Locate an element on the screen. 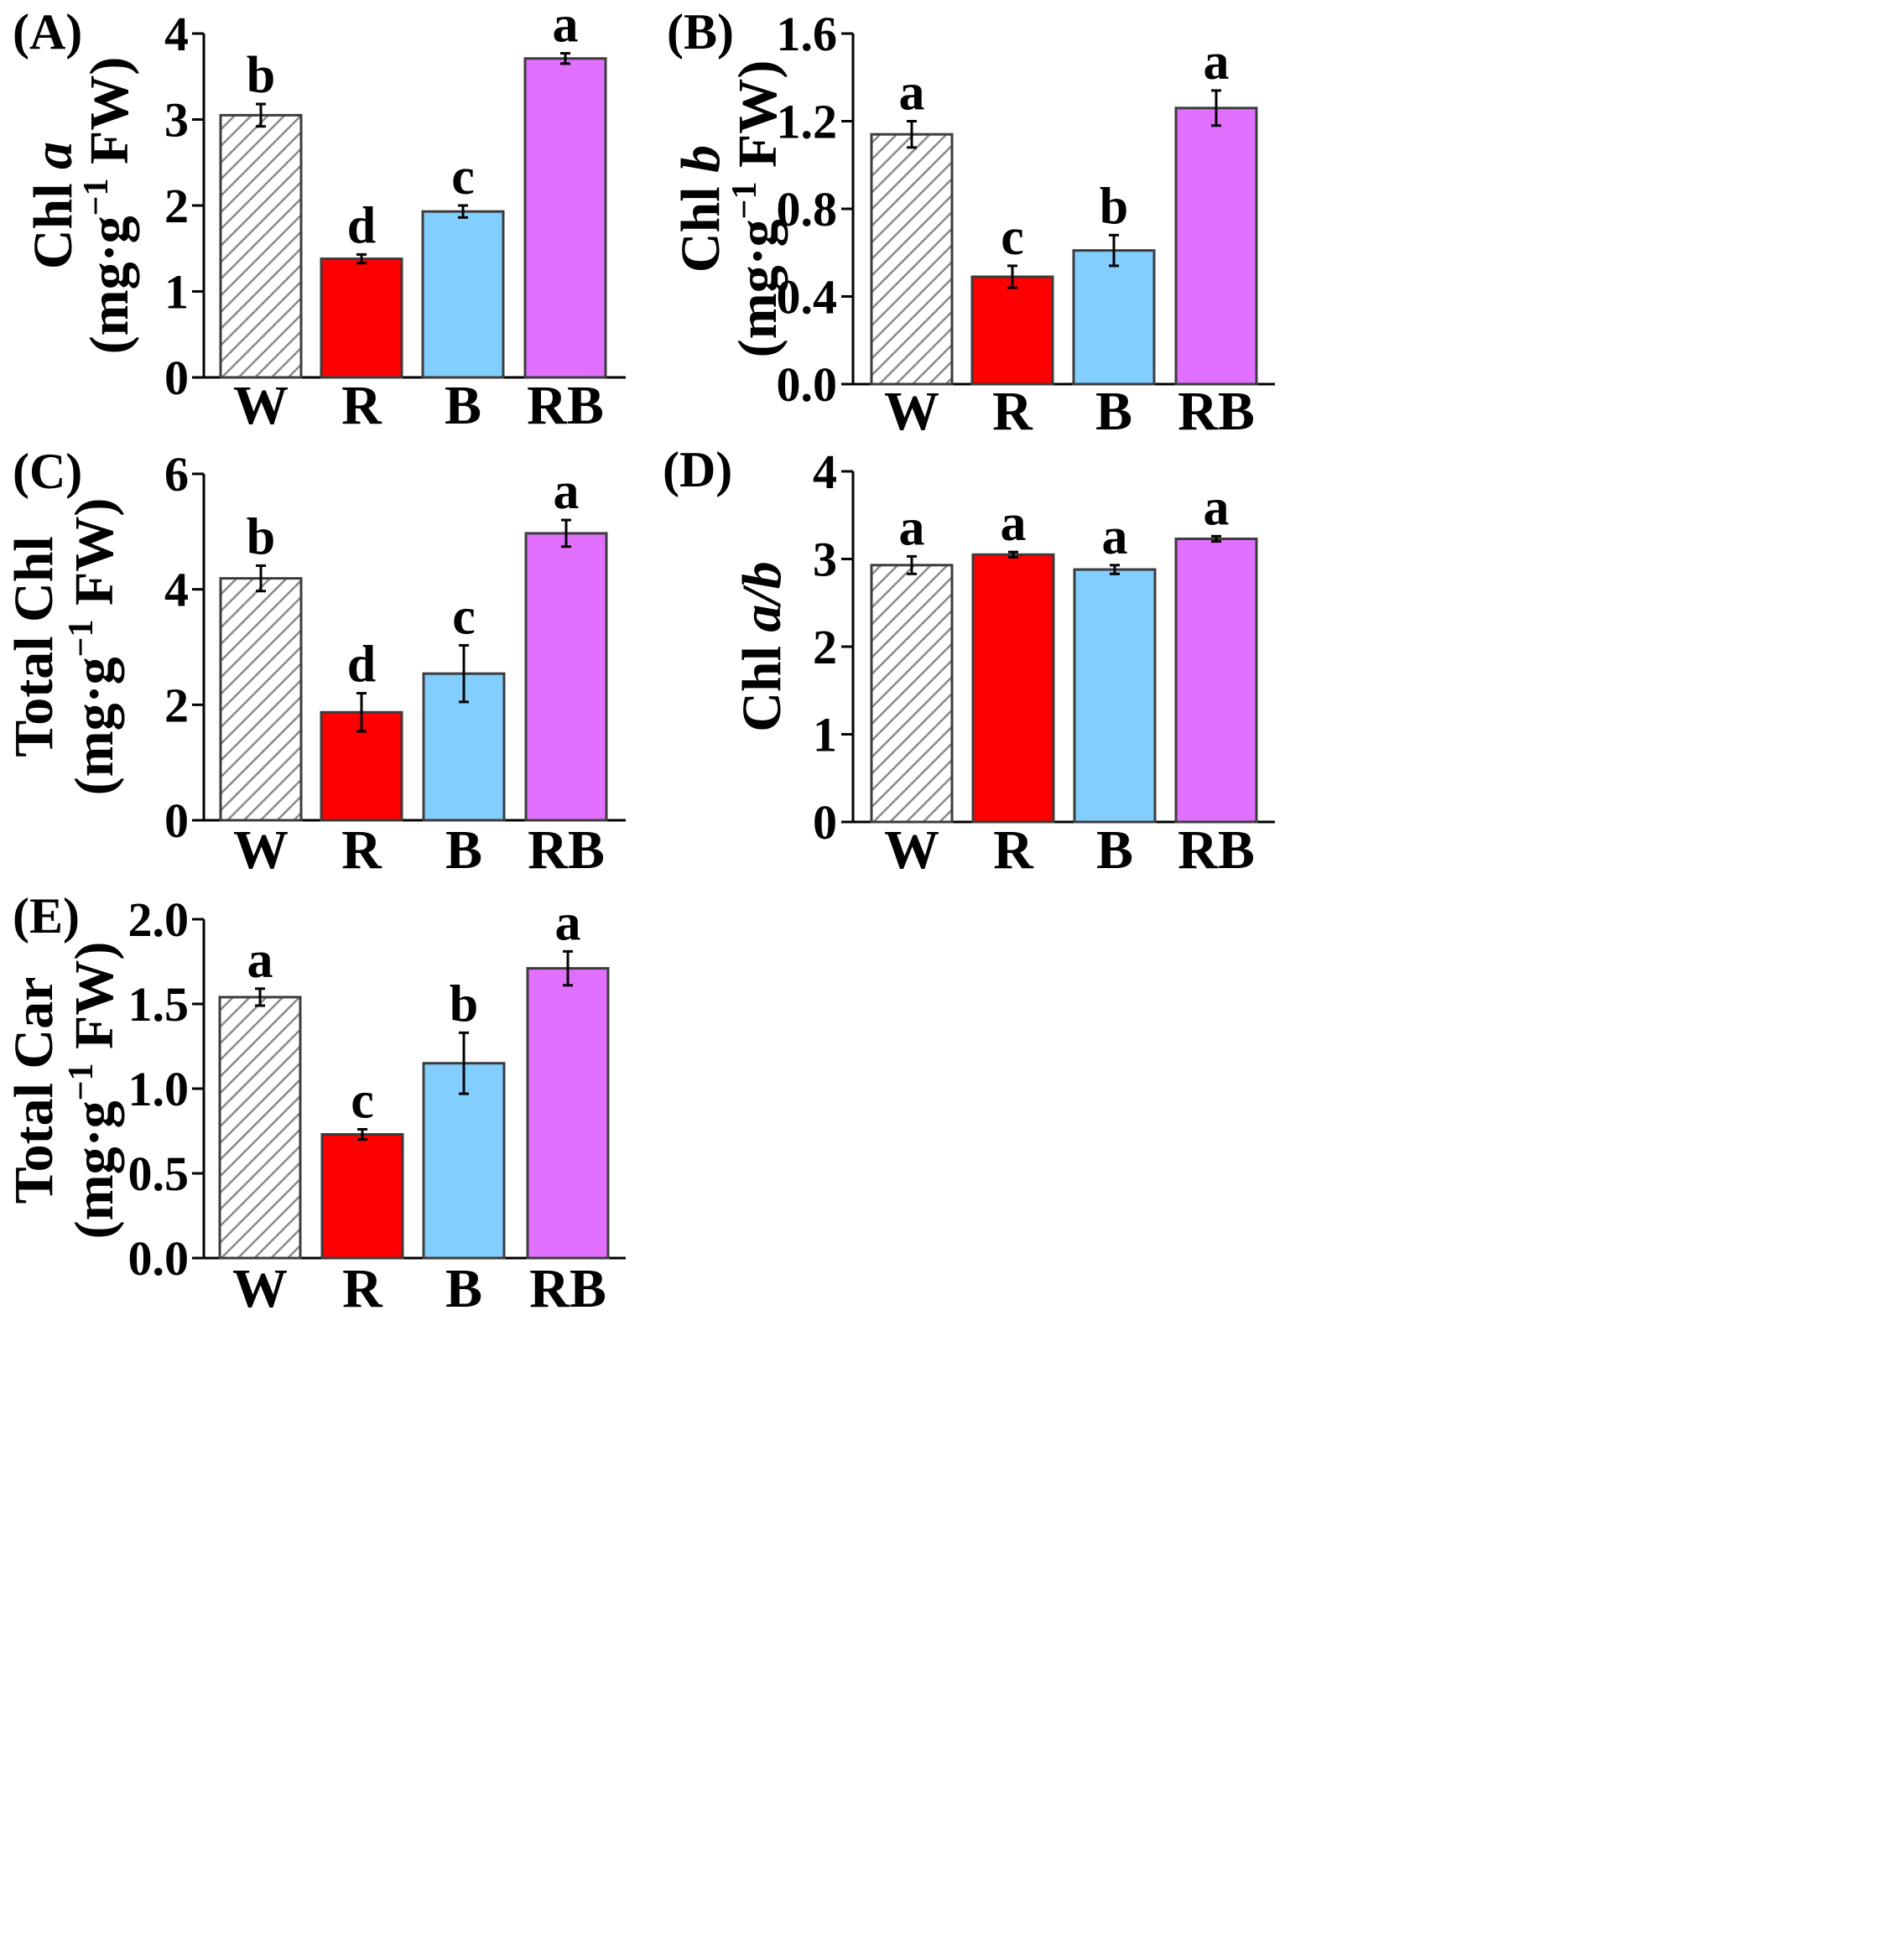 The width and height of the screenshot is (1904, 1950). y-axis-title: Chl a is located at coordinates (53, 205).